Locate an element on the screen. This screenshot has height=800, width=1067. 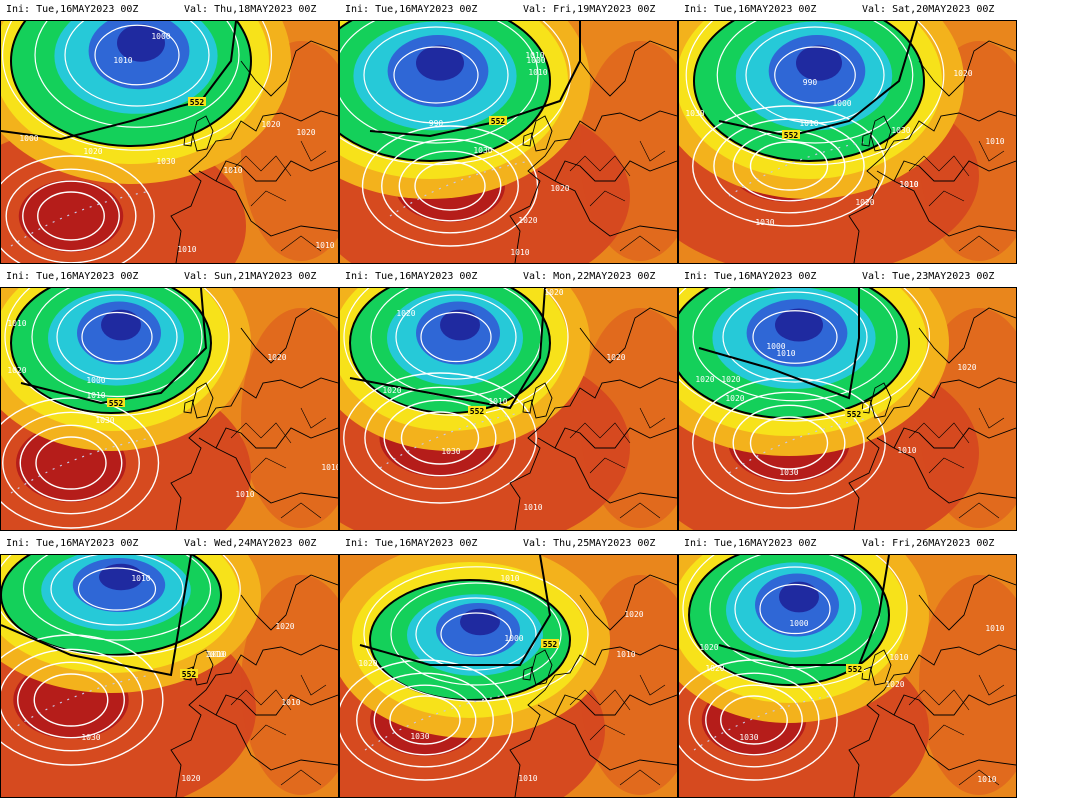
valid-time-label: Val: Fri,19MAY2023 00Z is located at coordinates (589, 9).